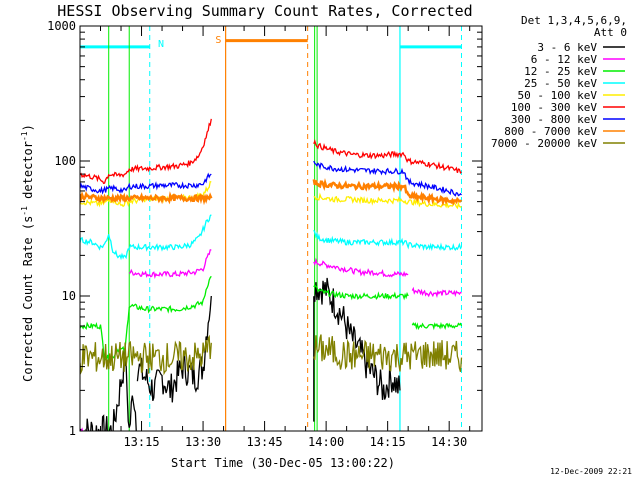 This screenshot has width=640, height=480. Describe the element at coordinates (283, 463) in the screenshot. I see `x-axis-label: Start Time (30-Dec-05 13:00:22)` at that location.